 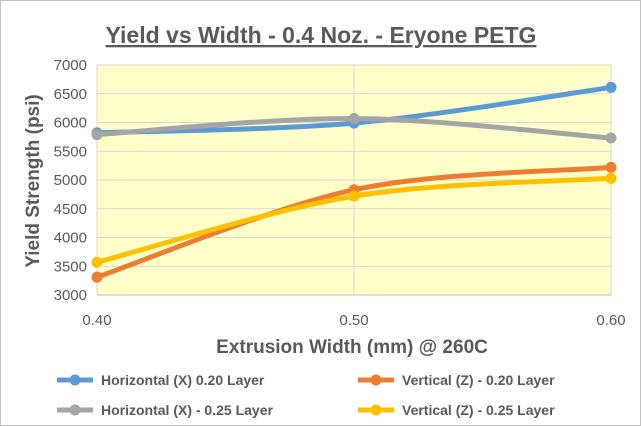 I want to click on y-tick-label: 4500, so click(x=70, y=209).